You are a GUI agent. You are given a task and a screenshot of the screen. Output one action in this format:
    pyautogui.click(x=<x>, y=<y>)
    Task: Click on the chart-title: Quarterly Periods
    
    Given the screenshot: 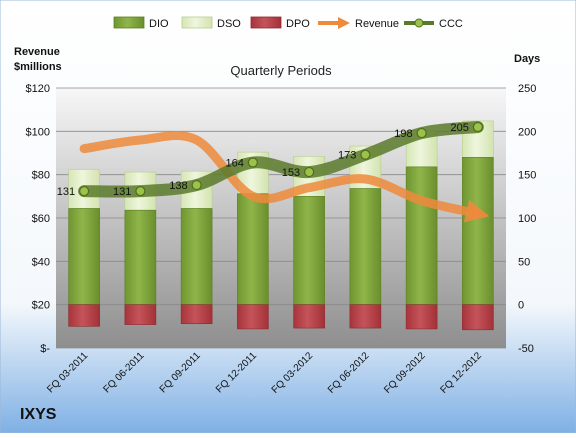 What is the action you would take?
    pyautogui.click(x=281, y=70)
    